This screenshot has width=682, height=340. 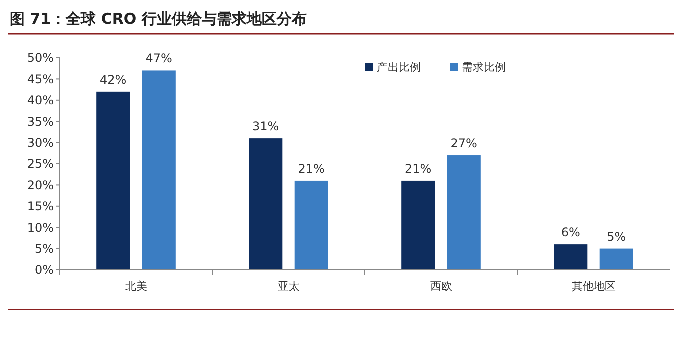 I want to click on y-tick-label: 35%, so click(x=40, y=121).